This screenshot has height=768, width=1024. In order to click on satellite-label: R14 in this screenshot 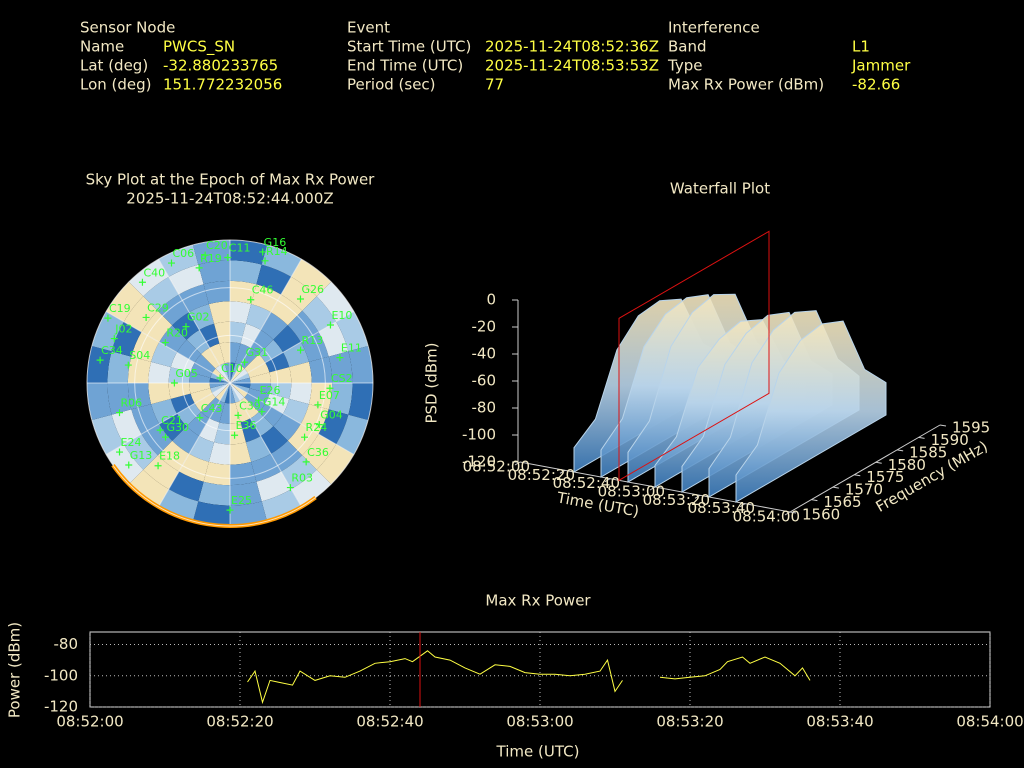, I will do `click(277, 251)`.